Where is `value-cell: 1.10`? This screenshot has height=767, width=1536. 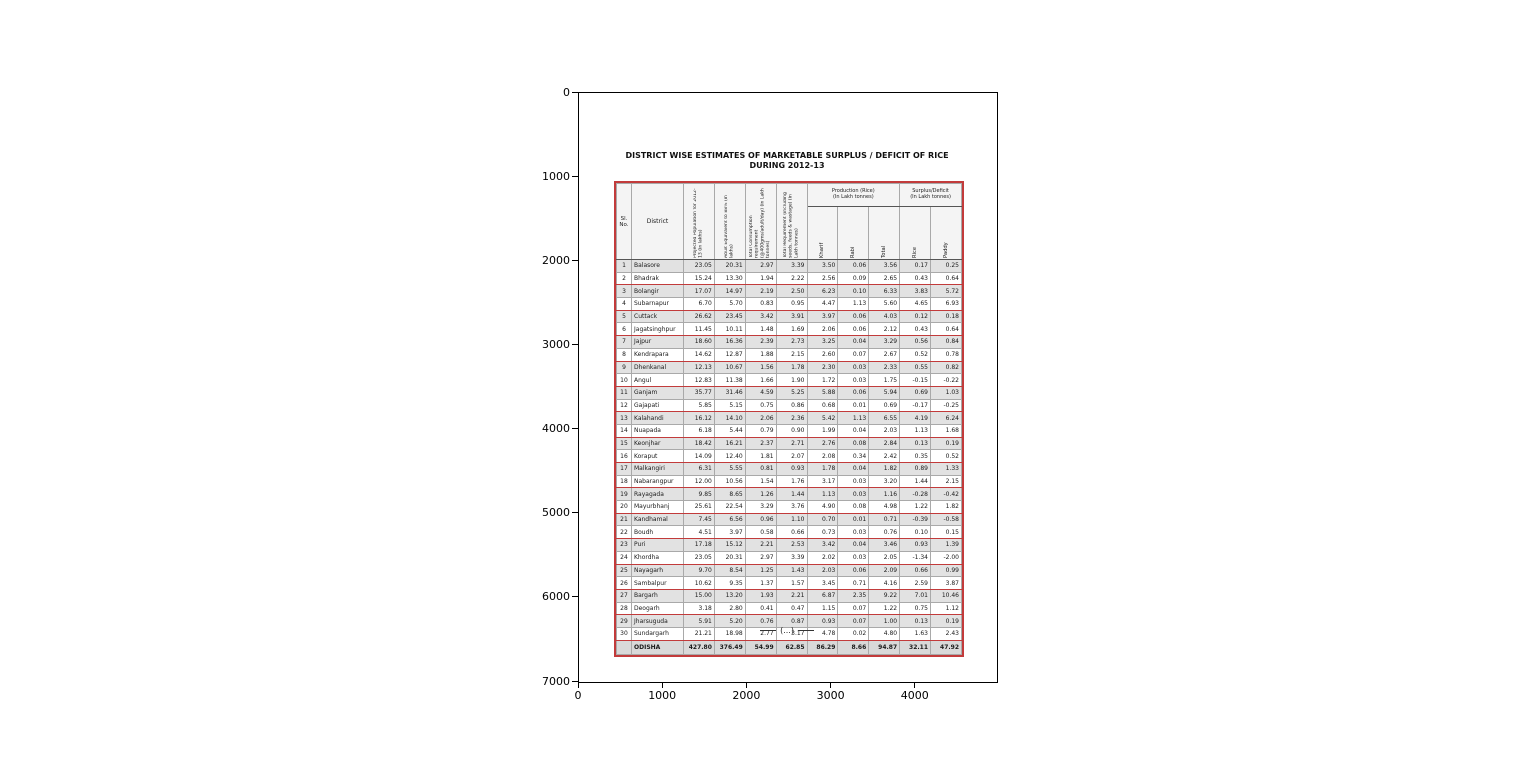
value-cell: 1.10 is located at coordinates (791, 519).